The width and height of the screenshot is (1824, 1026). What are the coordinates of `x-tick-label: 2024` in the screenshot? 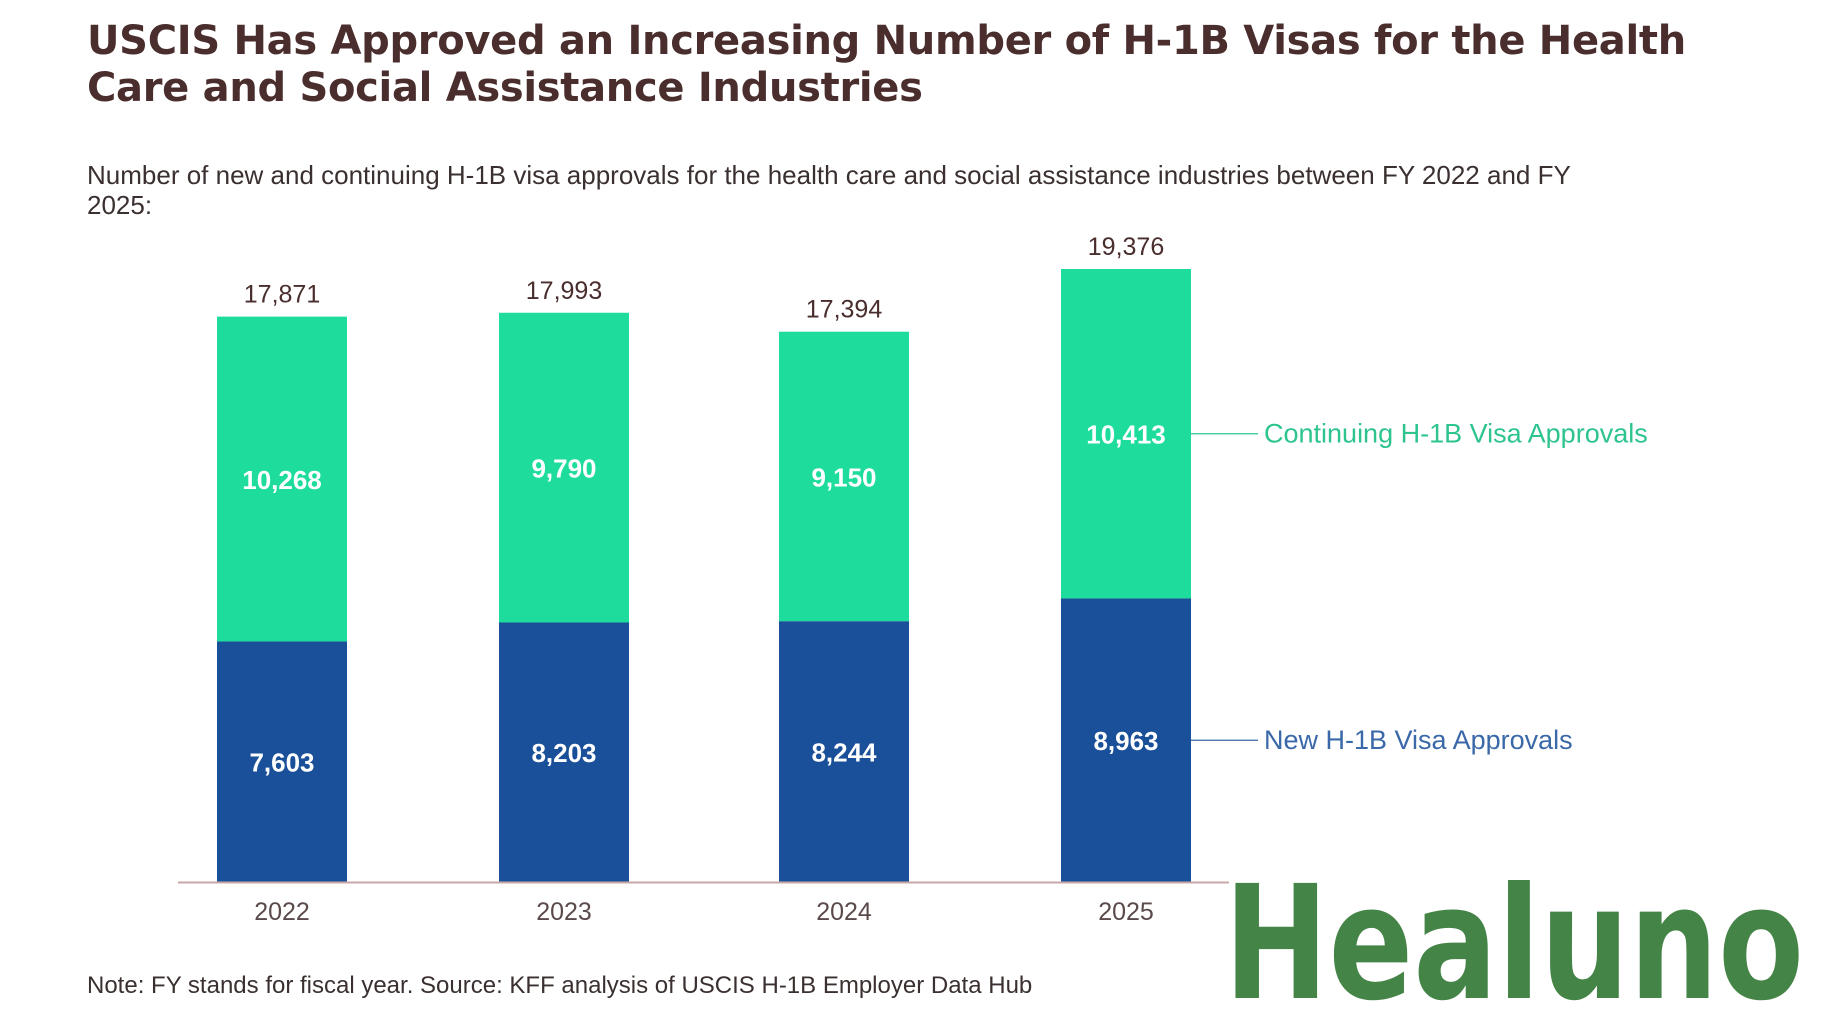 It's located at (844, 912).